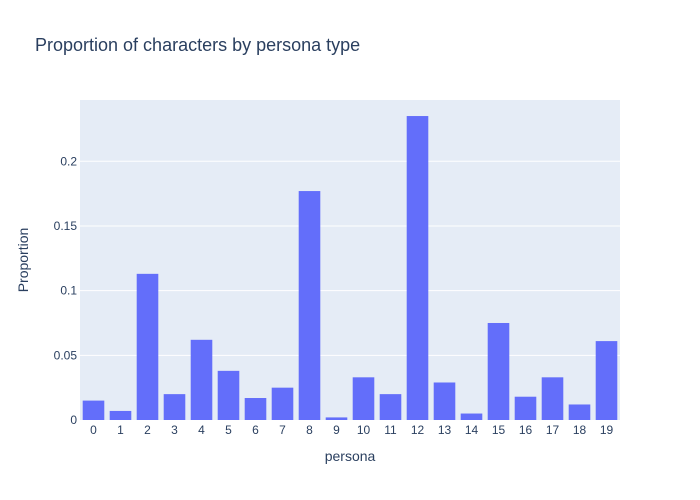 This screenshot has width=700, height=500. What do you see at coordinates (147, 430) in the screenshot?
I see `x-tick-label: 2` at bounding box center [147, 430].